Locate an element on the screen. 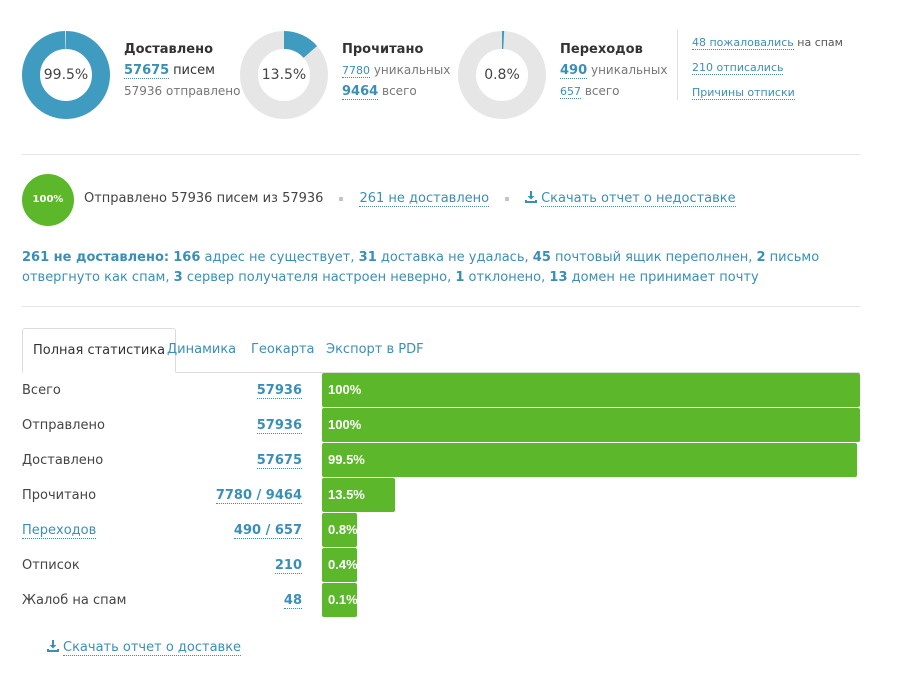 This screenshot has width=898, height=673. stat-caption: отправлено is located at coordinates (203, 91).